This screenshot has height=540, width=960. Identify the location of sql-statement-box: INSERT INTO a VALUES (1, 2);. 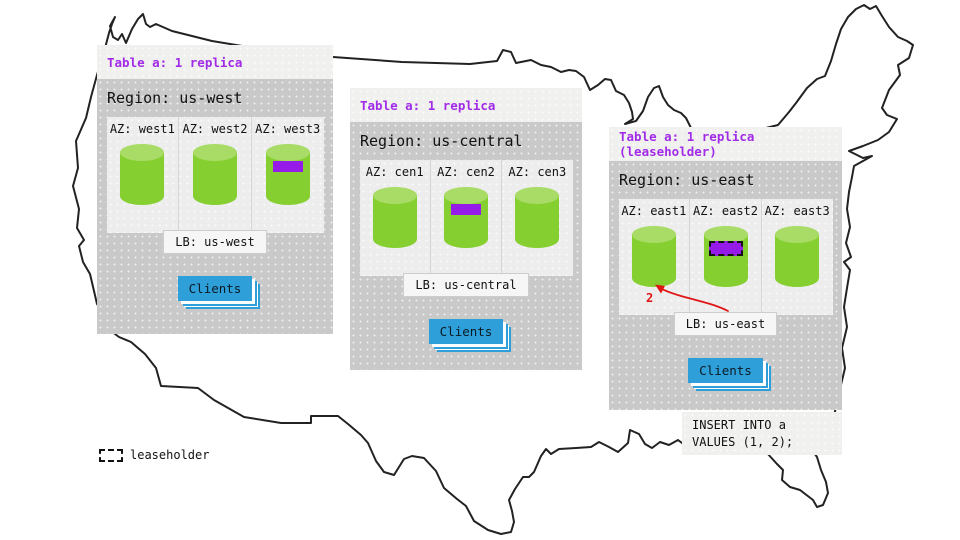
(762, 433).